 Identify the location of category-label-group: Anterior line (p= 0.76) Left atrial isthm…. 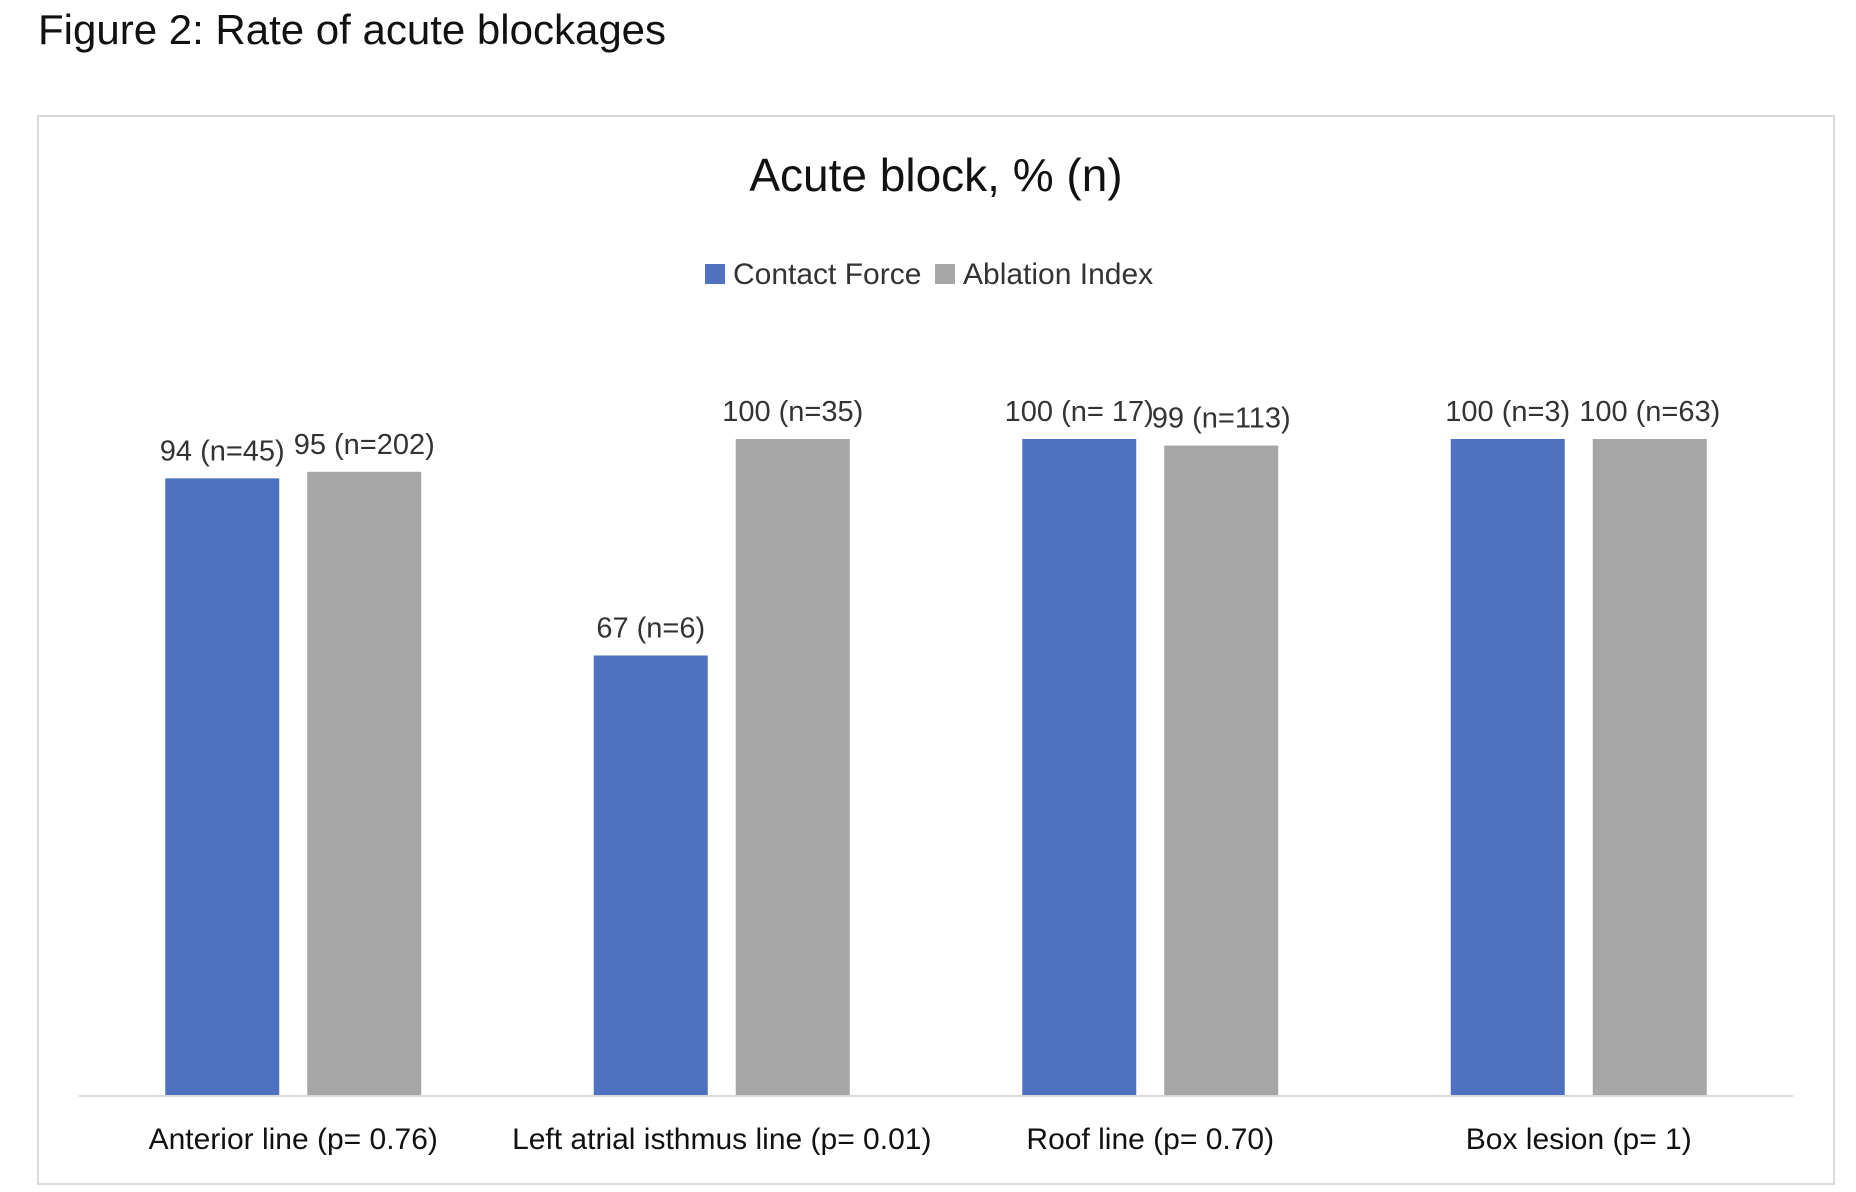
(920, 1139).